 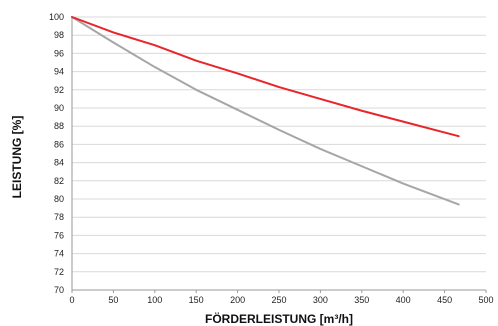 What do you see at coordinates (196, 300) in the screenshot?
I see `x-tick-label: 150` at bounding box center [196, 300].